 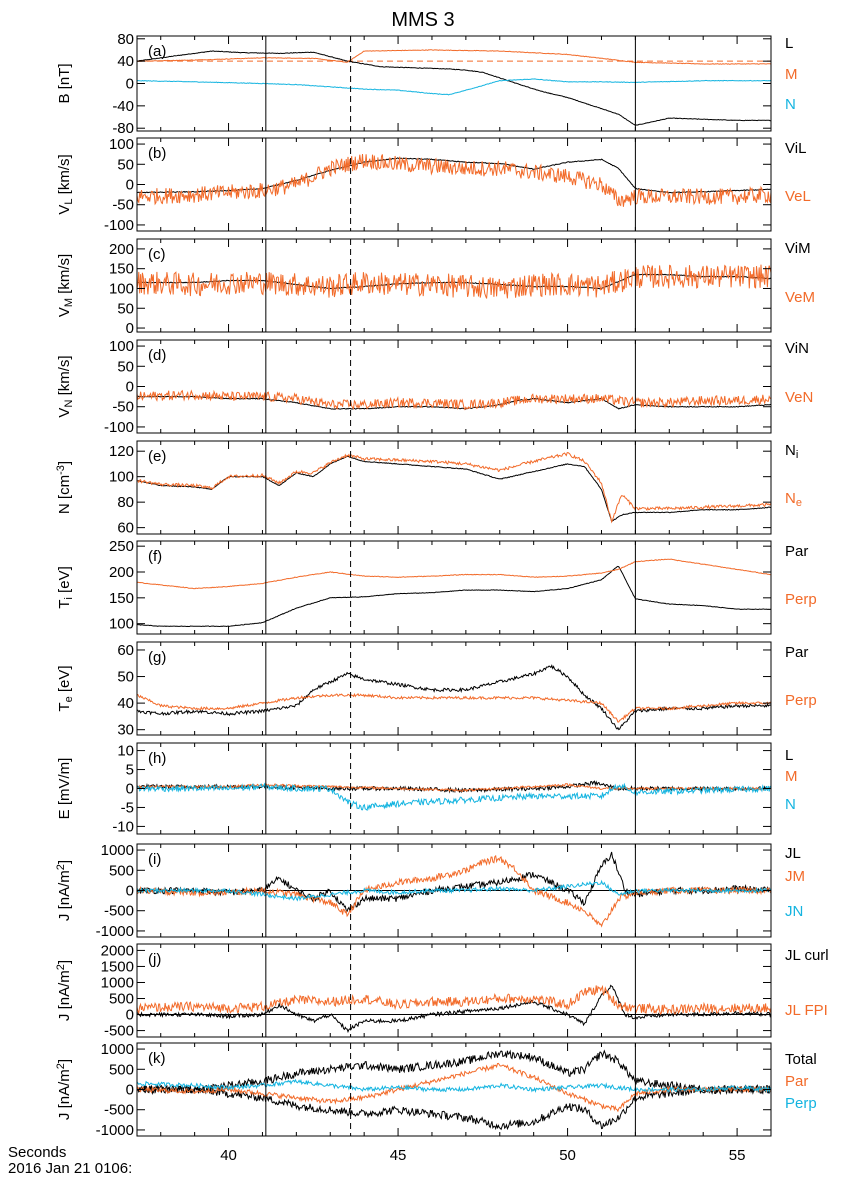 I want to click on y-axis-label: Te [eV], so click(x=65, y=688).